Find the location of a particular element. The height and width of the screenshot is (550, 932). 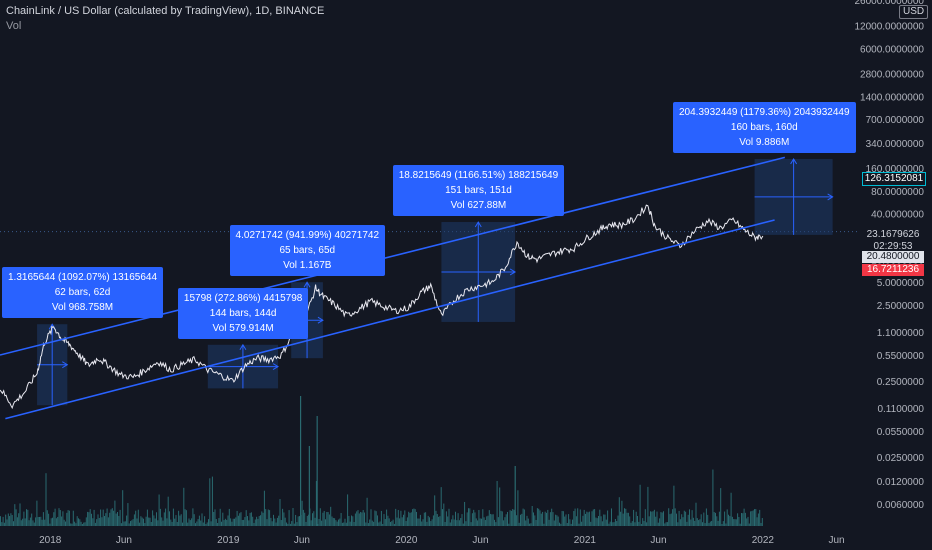

arrow-head-icon is located at coordinates (830, 197).